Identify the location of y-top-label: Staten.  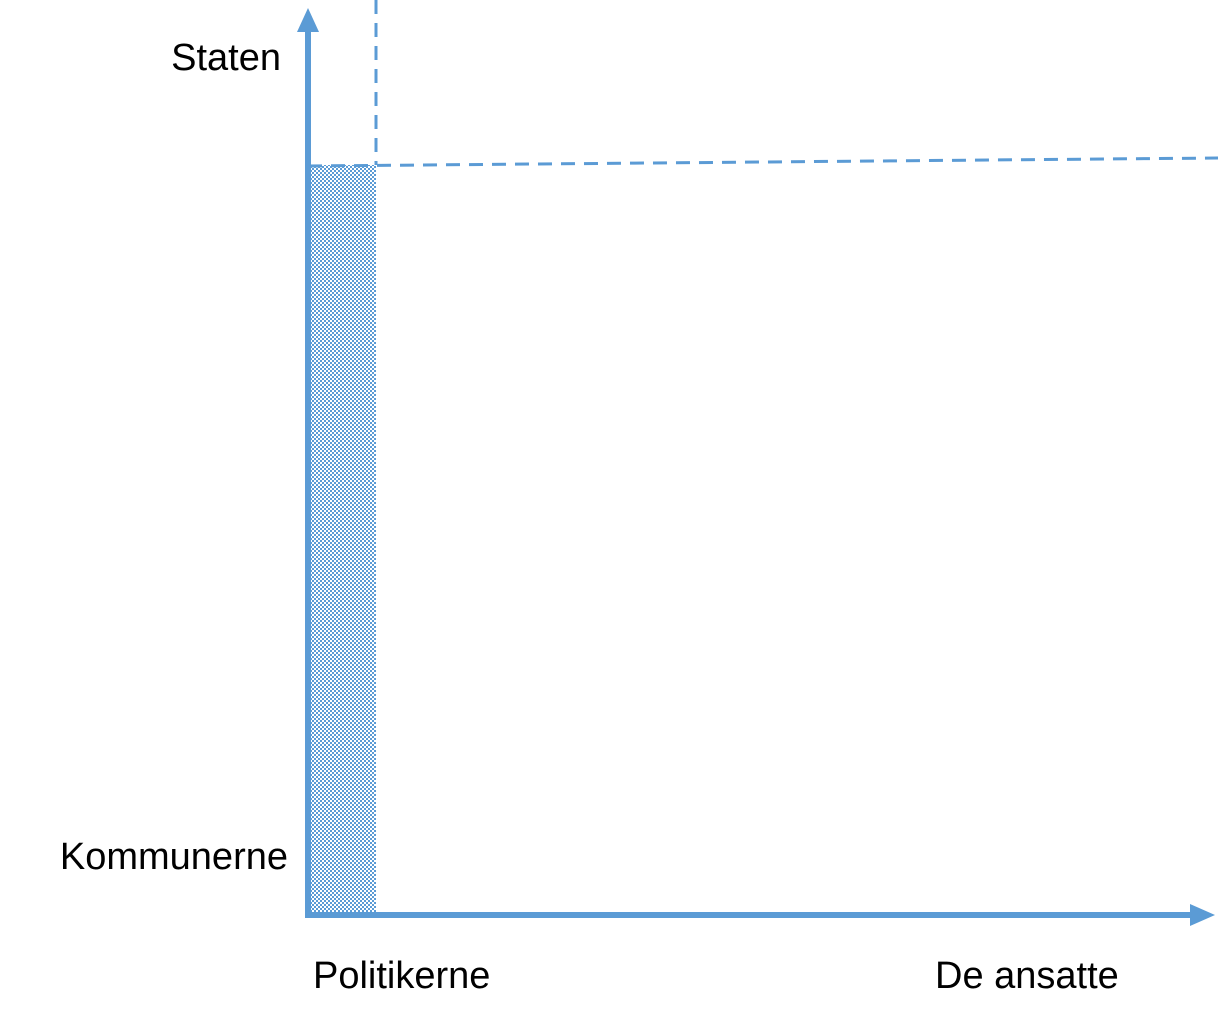
(226, 58).